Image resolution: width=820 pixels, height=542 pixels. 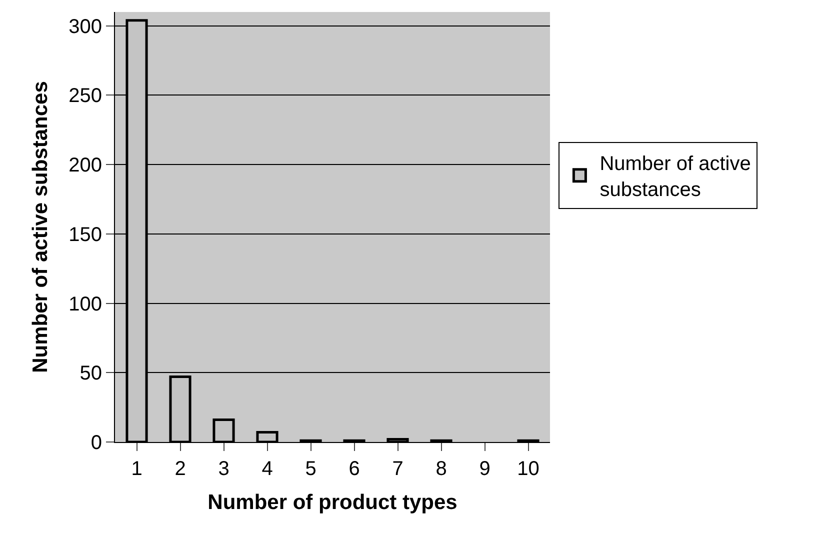 I want to click on x-tick-label: 9, so click(x=484, y=469).